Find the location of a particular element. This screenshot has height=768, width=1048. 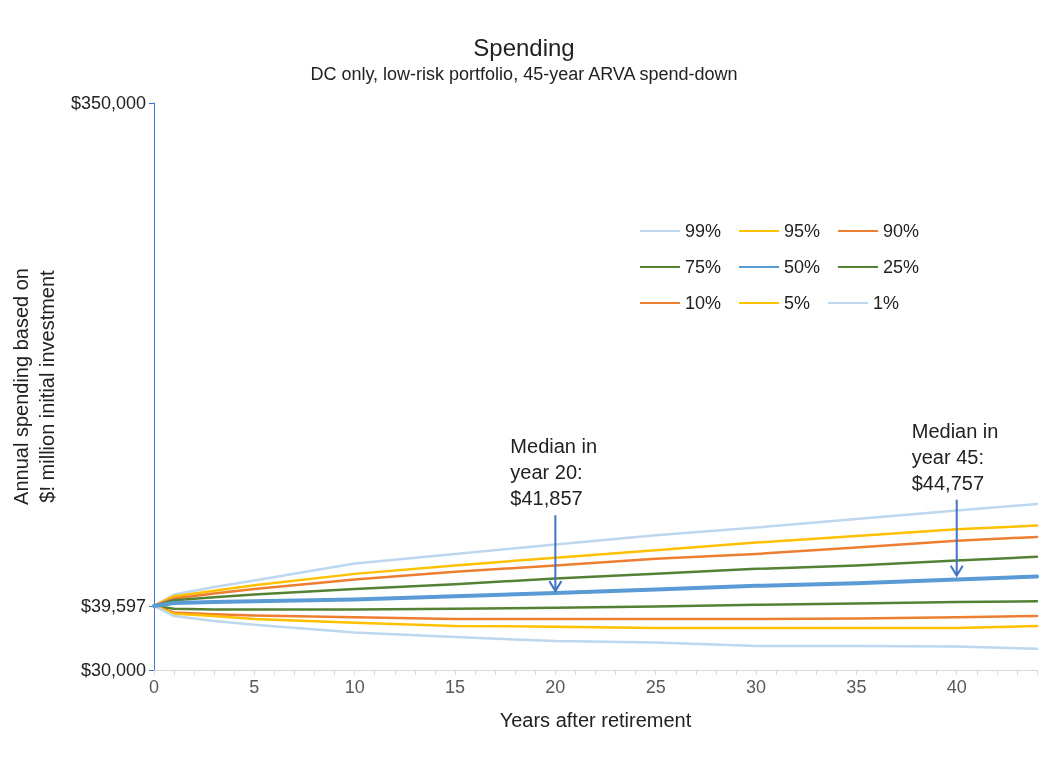

legend-label: 25% is located at coordinates (901, 267).